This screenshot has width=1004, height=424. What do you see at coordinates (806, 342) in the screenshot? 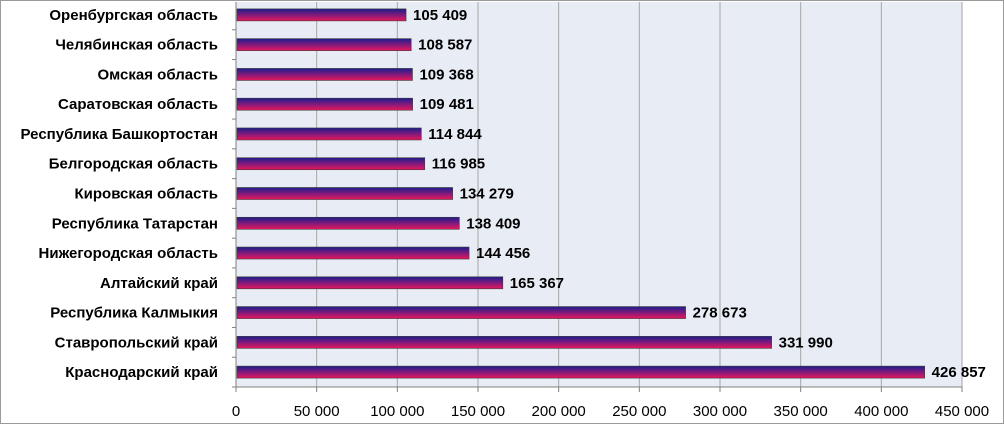
I see `value-label: 331 990` at bounding box center [806, 342].